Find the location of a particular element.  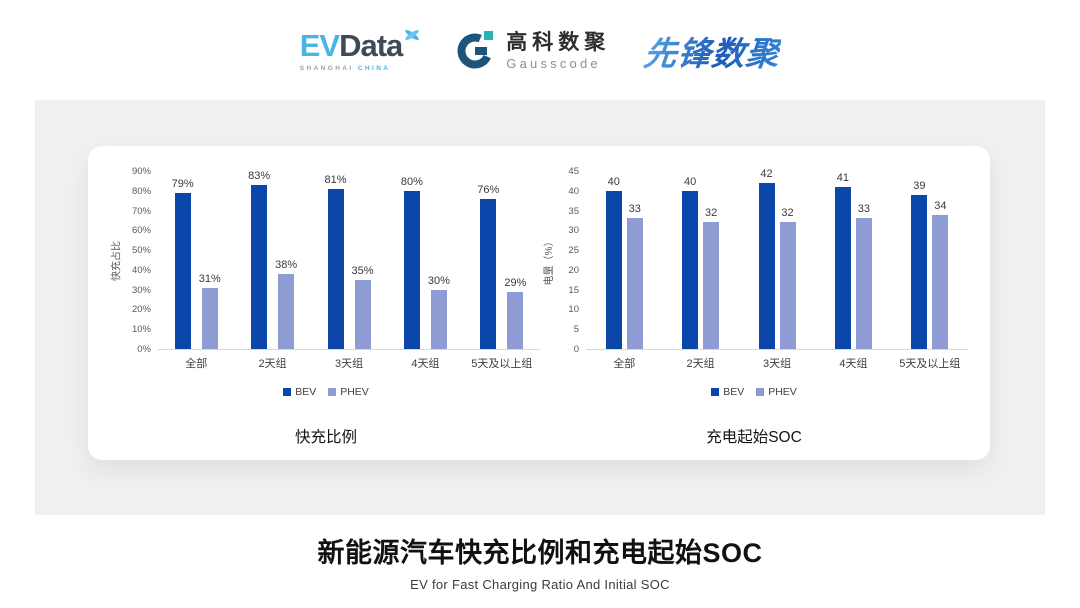

phev-bar-column: 29% is located at coordinates (515, 313).